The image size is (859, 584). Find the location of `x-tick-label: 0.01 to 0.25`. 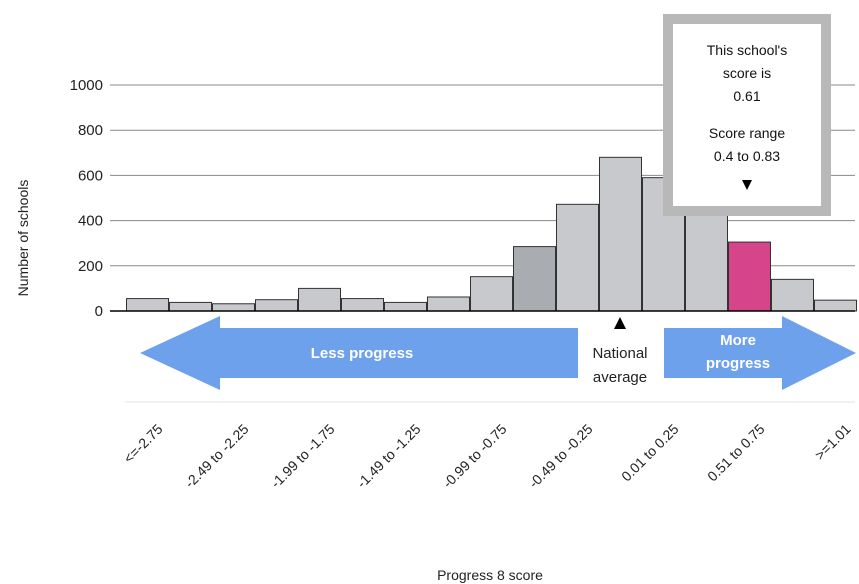

x-tick-label: 0.01 to 0.25 is located at coordinates (650, 453).